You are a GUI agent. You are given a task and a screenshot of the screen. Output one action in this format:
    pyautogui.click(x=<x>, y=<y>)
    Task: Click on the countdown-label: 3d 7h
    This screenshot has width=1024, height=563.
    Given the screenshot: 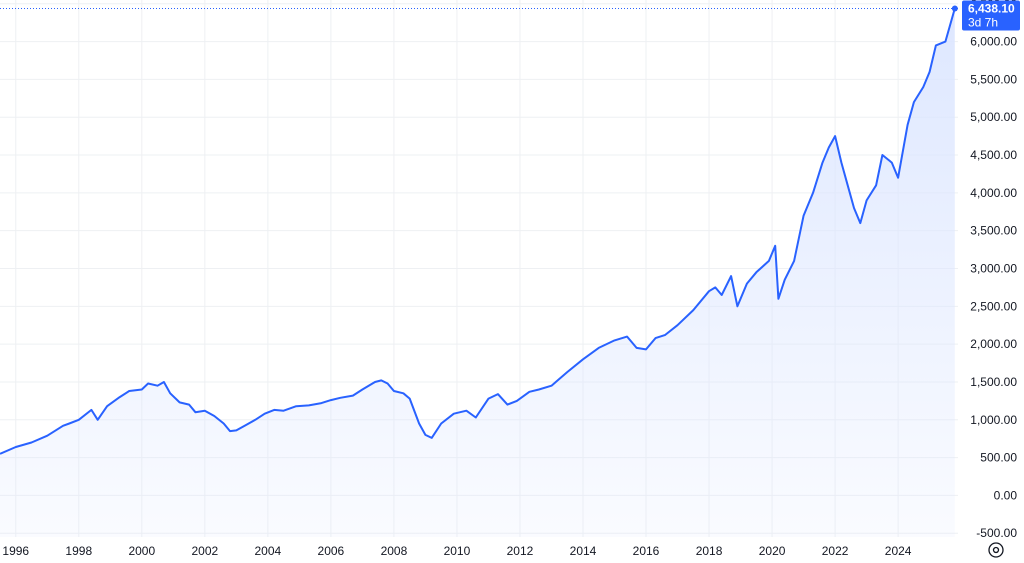 What is the action you would take?
    pyautogui.click(x=983, y=22)
    